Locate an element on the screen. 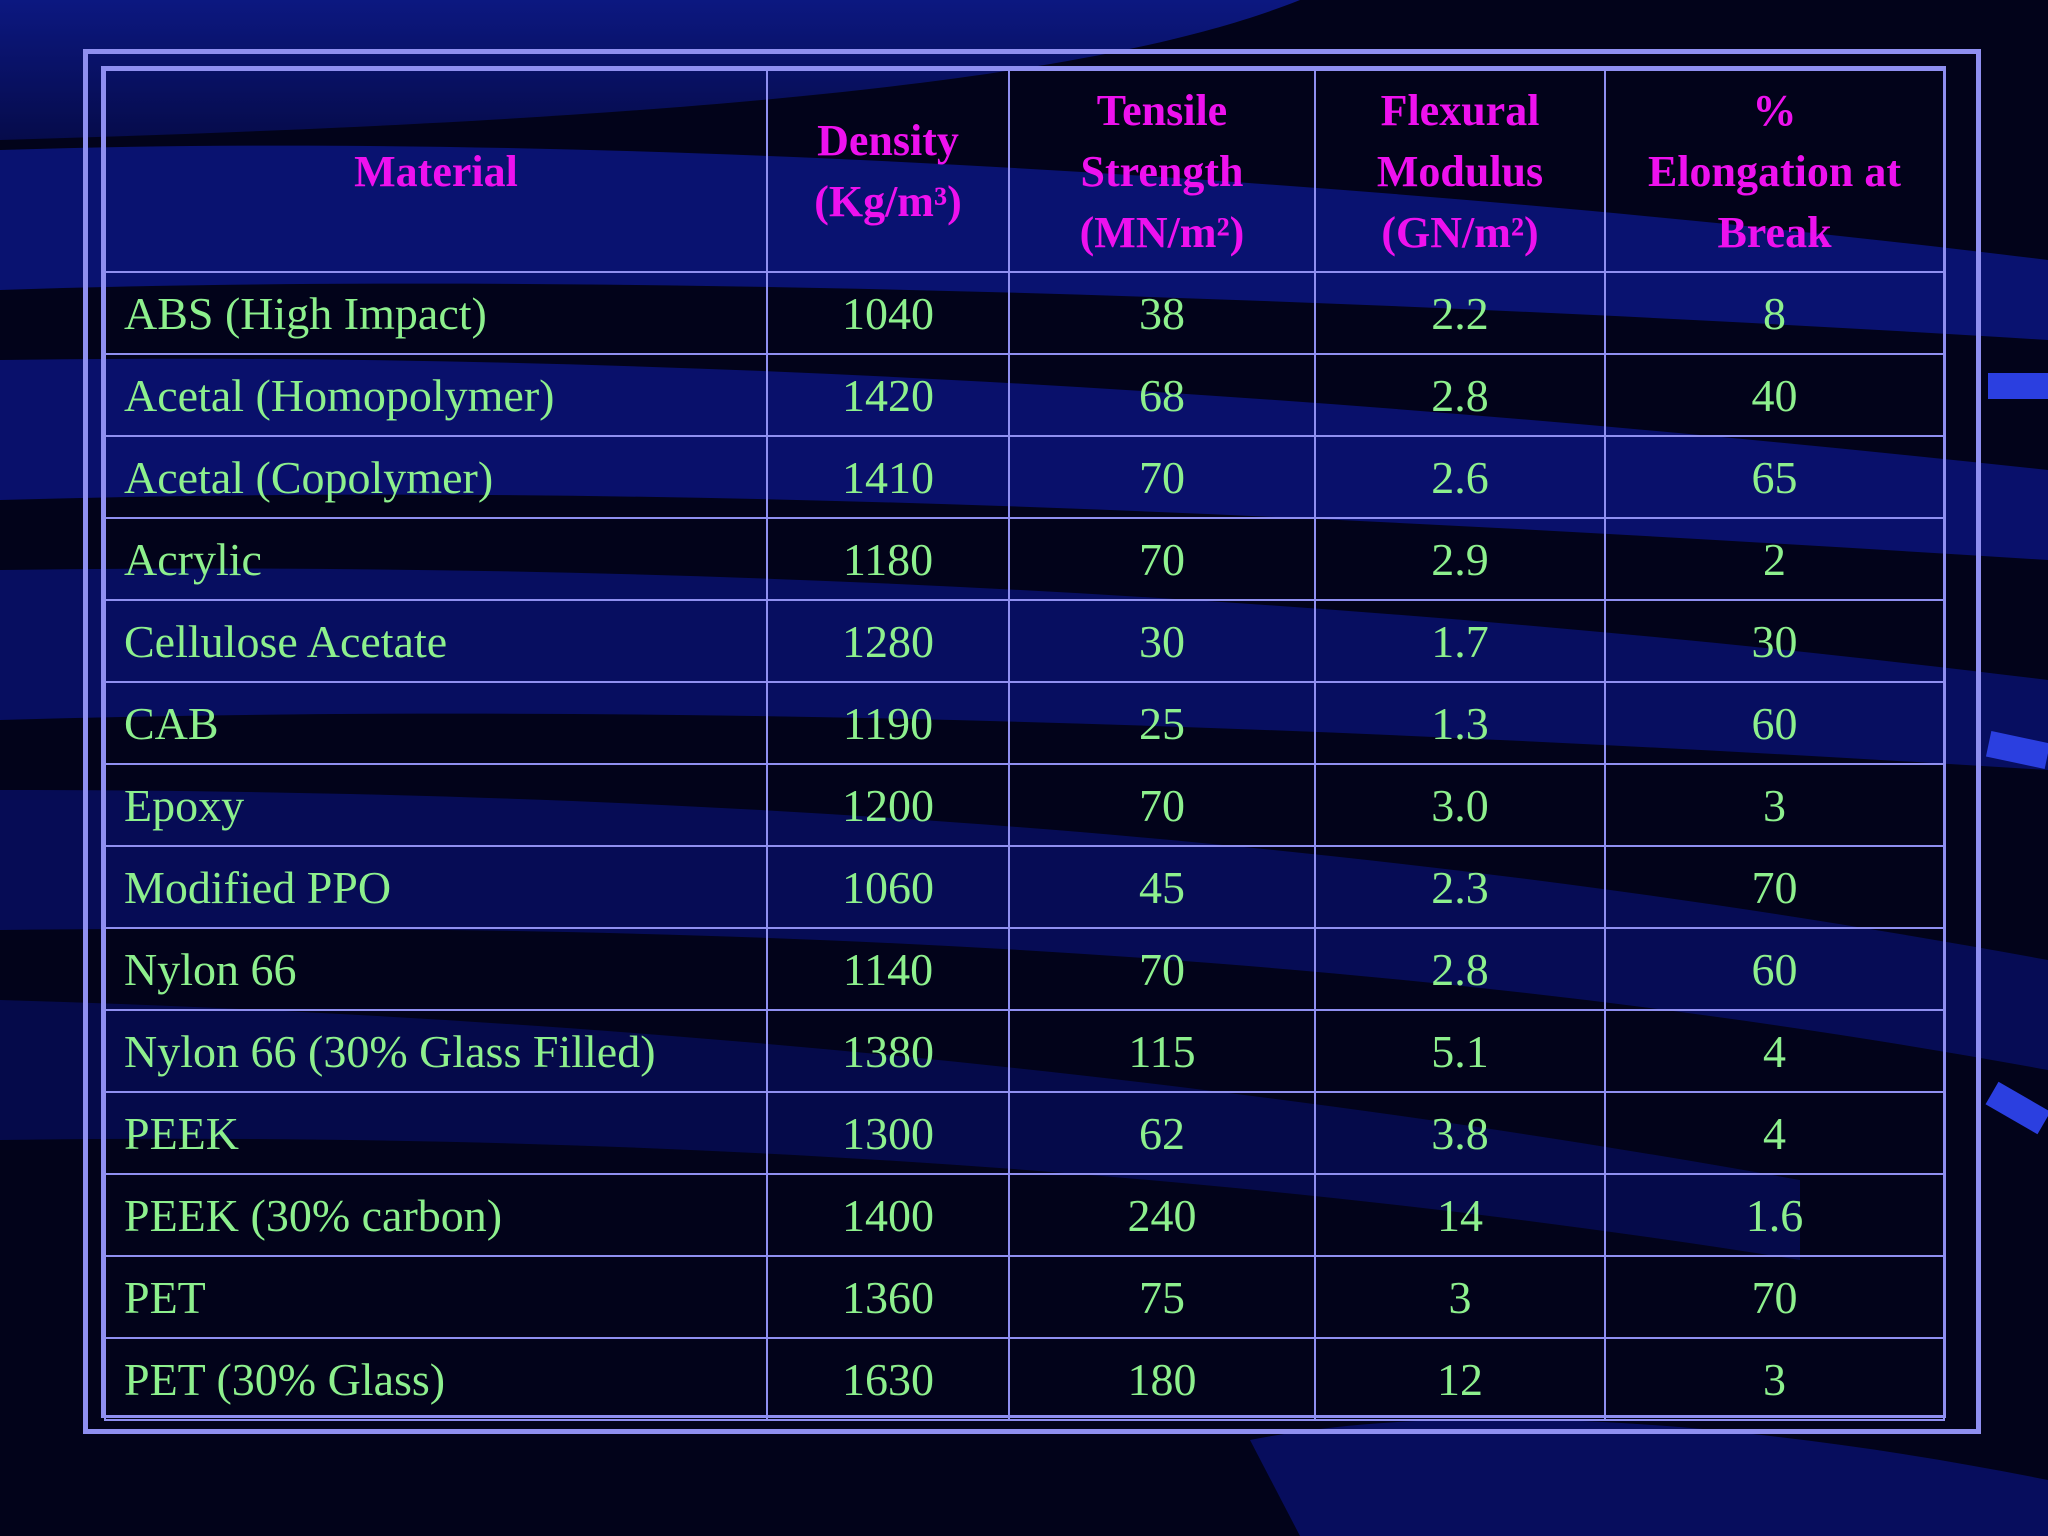 Image resolution: width=2048 pixels, height=1536 pixels. table-row: Nylon 66 (30% Glass Filled) 1380 115 5.1 4 is located at coordinates (1024, 1051).